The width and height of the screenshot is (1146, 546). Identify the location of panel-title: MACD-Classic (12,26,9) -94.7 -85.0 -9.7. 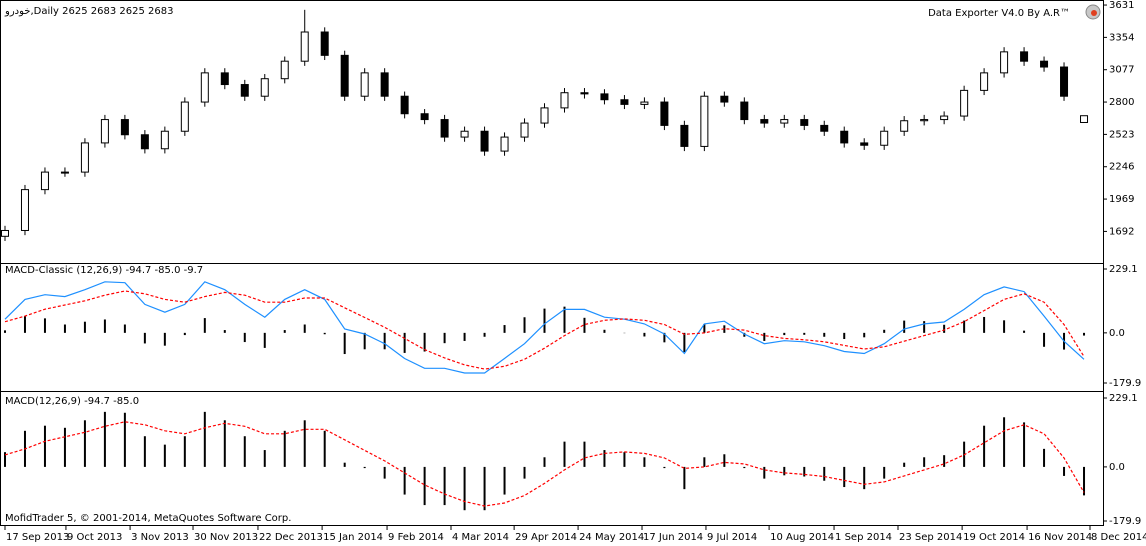
(104, 270).